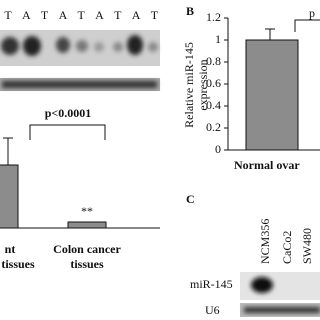 The image size is (320, 320). What do you see at coordinates (213, 127) in the screenshot?
I see `y-tick-label: 0.2` at bounding box center [213, 127].